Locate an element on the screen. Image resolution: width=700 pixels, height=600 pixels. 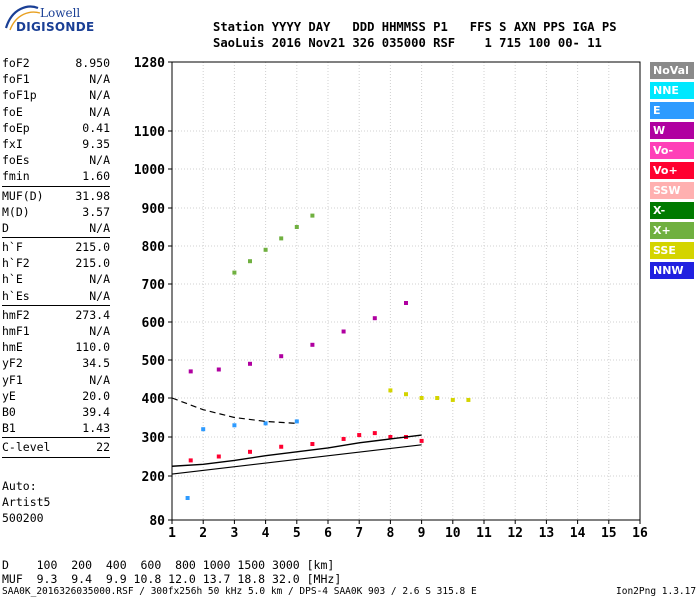
y-tick-label: 1000 is located at coordinates (149, 170).